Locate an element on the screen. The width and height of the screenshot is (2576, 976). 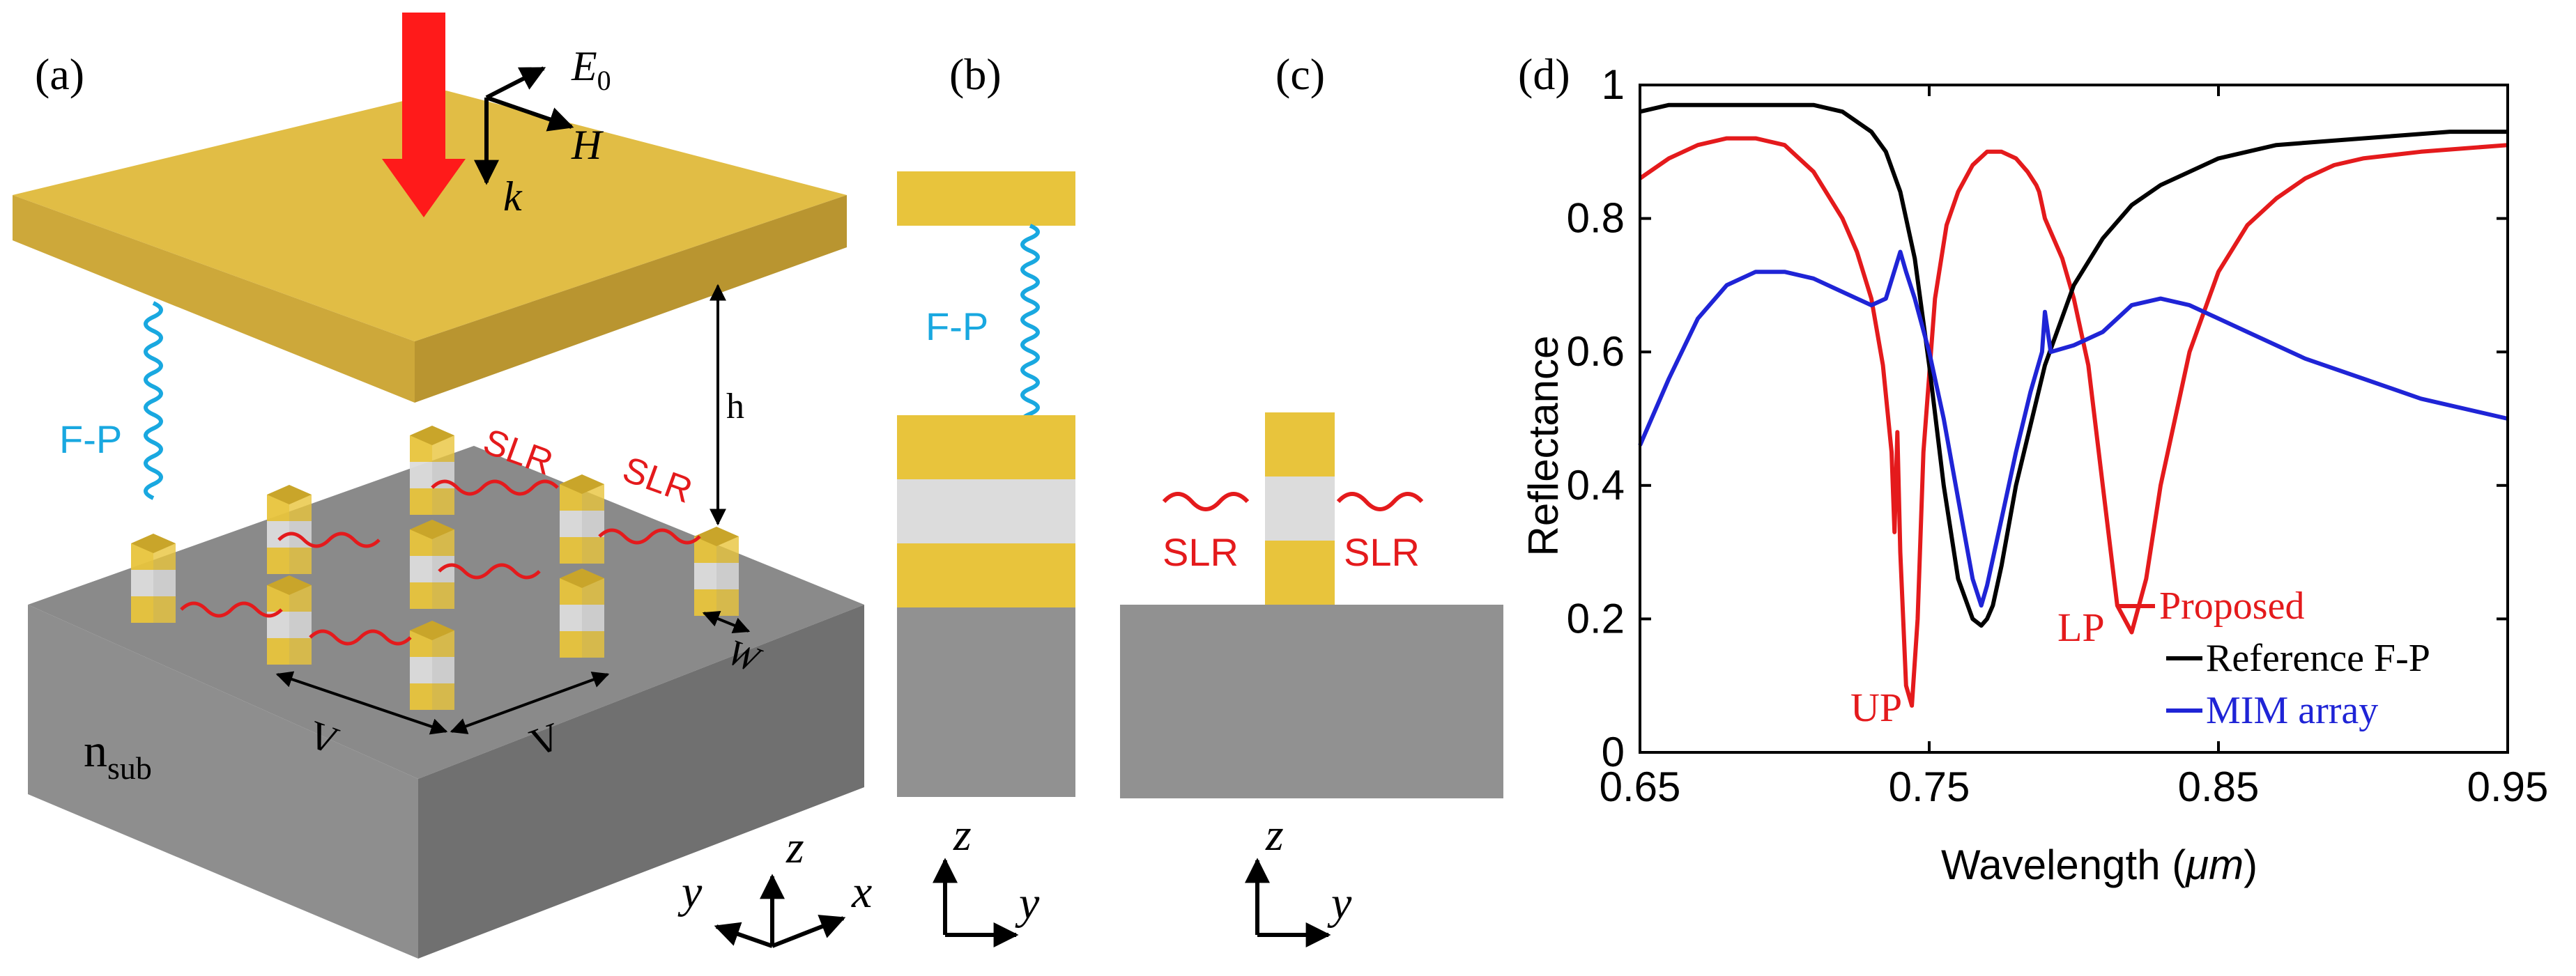
w-arrow is located at coordinates (726, 622).